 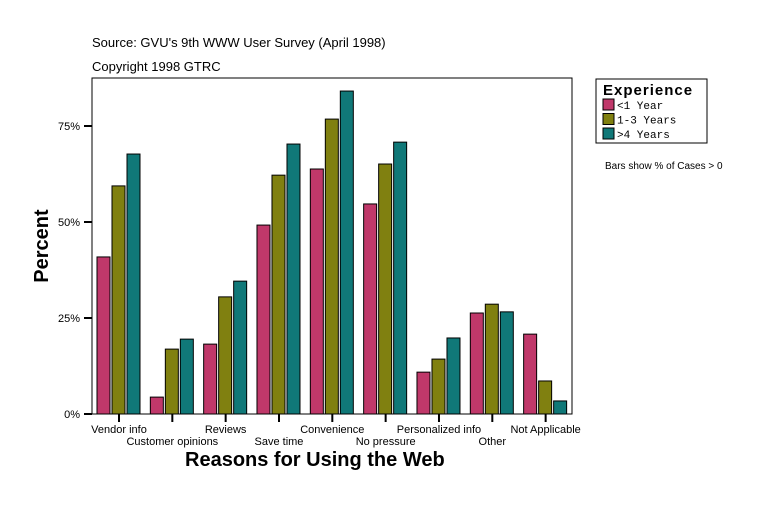 What do you see at coordinates (646, 122) in the screenshot?
I see `legend-label: 1-3 Years` at bounding box center [646, 122].